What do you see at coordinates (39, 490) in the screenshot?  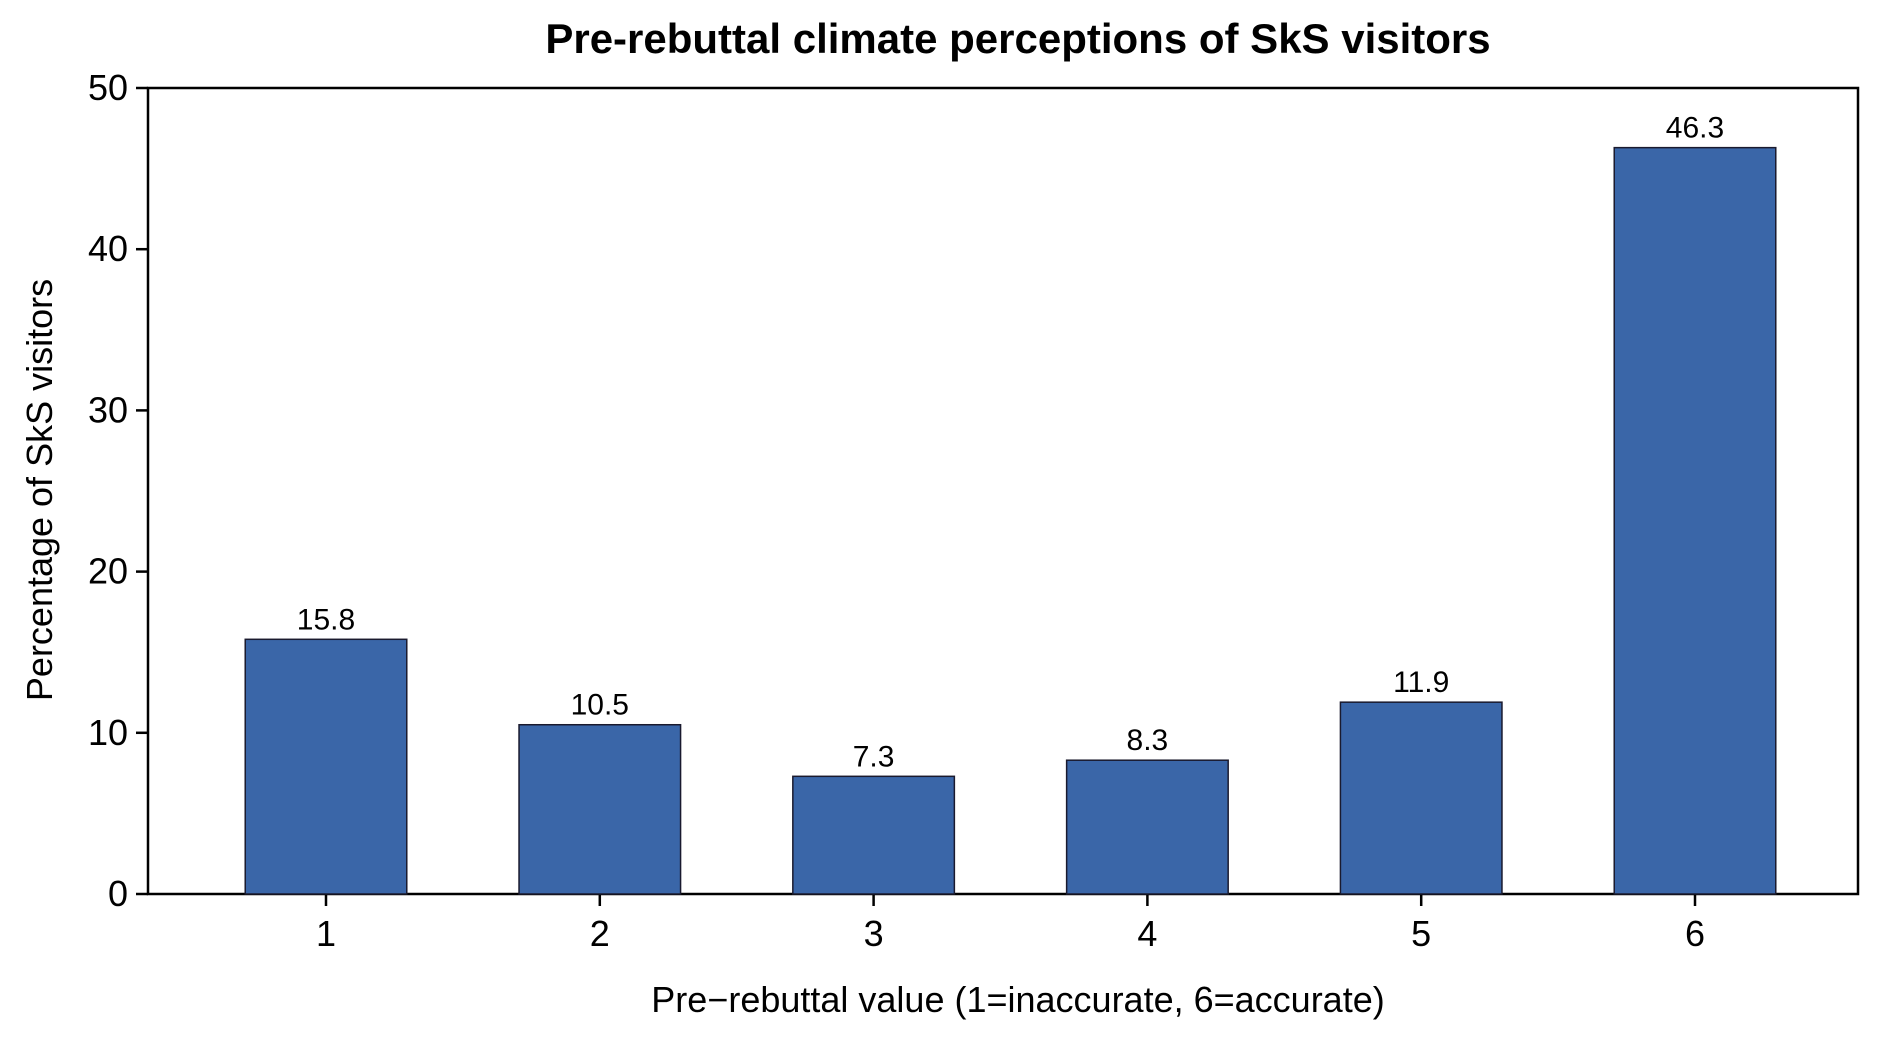 I see `y-axis-label: Percentage of SkS visitors` at bounding box center [39, 490].